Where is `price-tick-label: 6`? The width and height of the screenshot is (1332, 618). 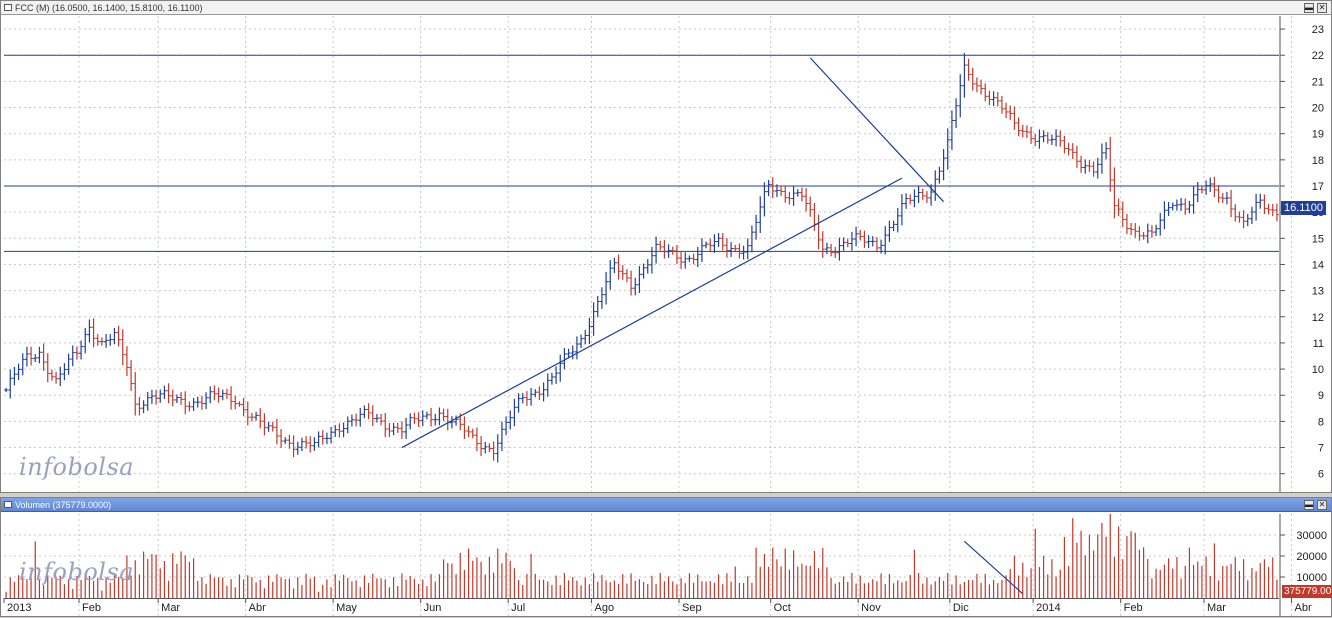
price-tick-label: 6 is located at coordinates (1321, 475).